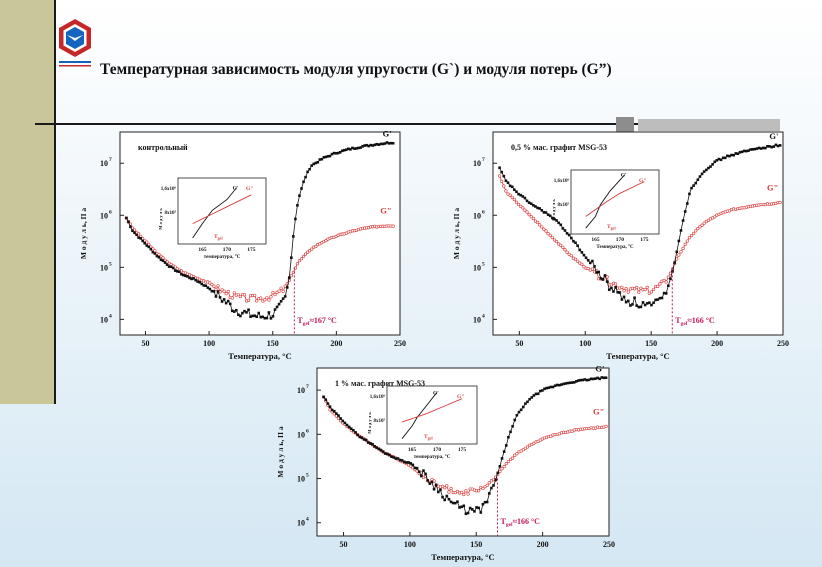 Image resolution: width=822 pixels, height=567 pixels. Describe the element at coordinates (160, 219) in the screenshot. I see `inset-y-axis-label: М о д у л ь` at that location.